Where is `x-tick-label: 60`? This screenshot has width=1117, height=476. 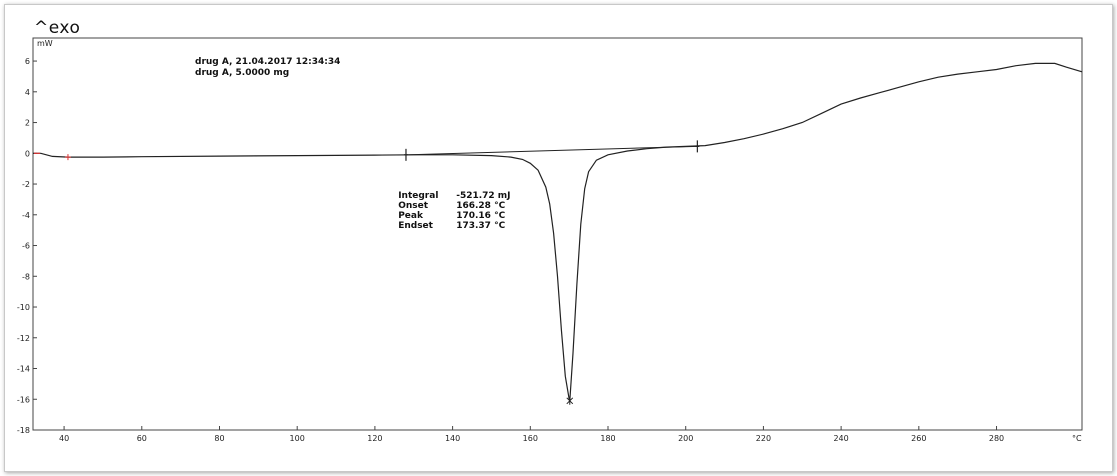
x-tick-label: 60 is located at coordinates (142, 438).